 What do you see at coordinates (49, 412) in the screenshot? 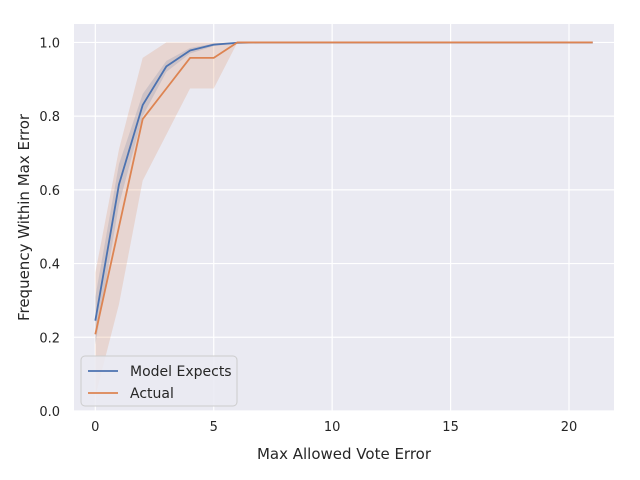
I see `y-tick-label: 0.0` at bounding box center [49, 412].